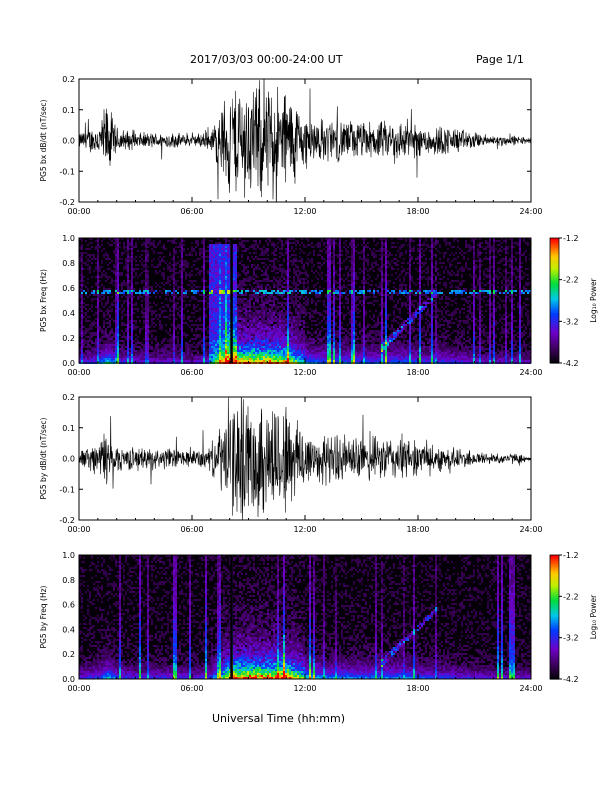  I want to click on colorbar: -1.2 -2.2 -3.2 -4.2 Log₁₀ Power, so click(573, 617).